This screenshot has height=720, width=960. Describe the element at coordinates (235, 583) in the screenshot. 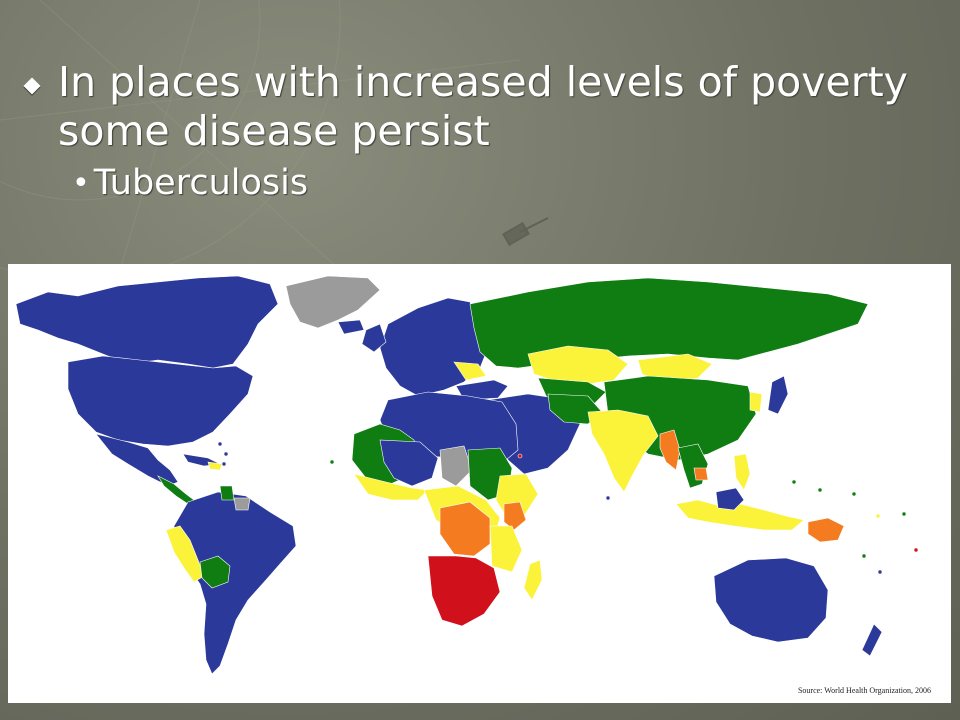

I see `region-south-america` at that location.